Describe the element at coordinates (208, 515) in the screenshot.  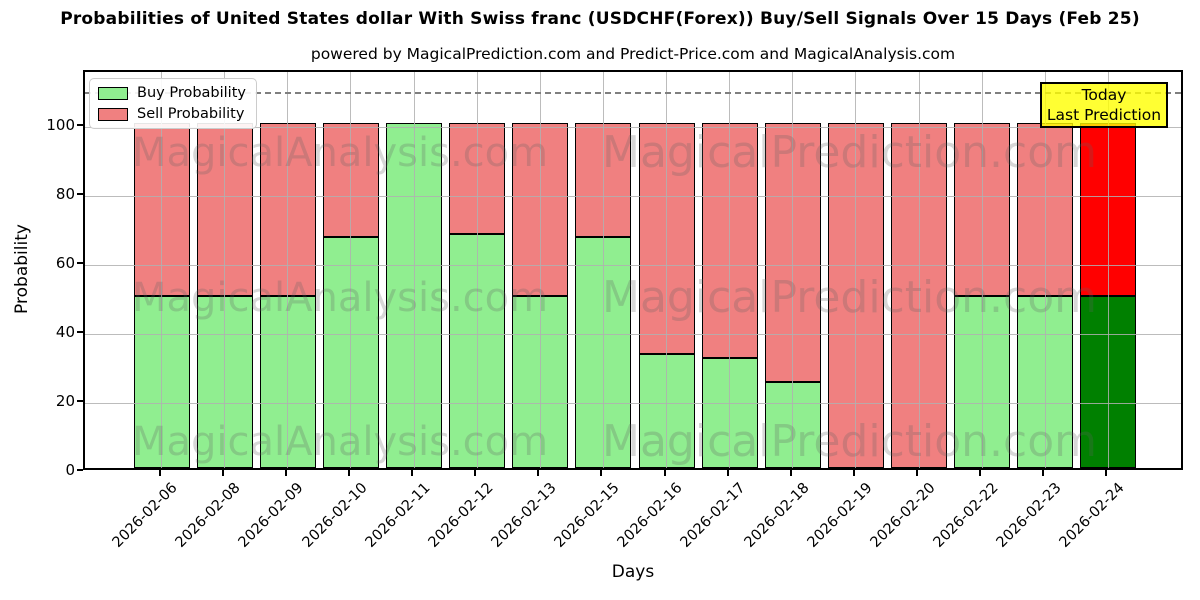
I see `x-tick-label: 2026-02-08` at that location.